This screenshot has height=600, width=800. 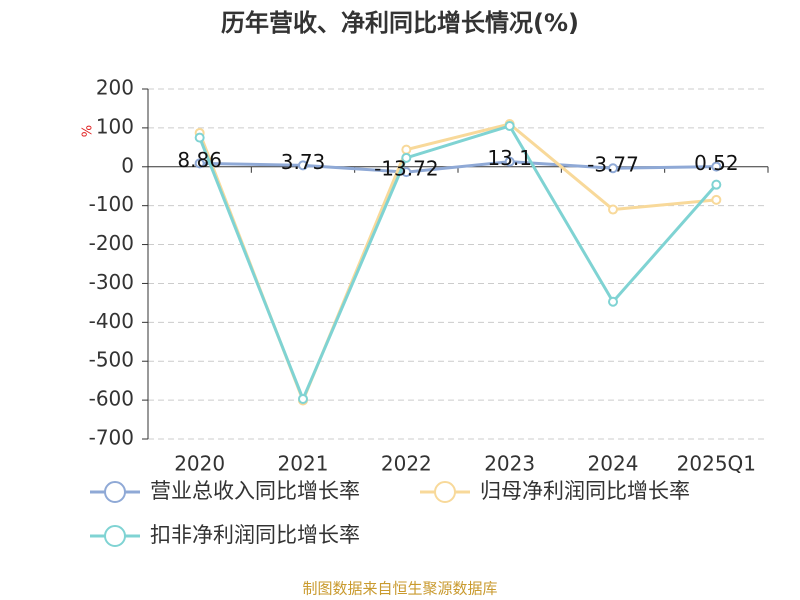 What do you see at coordinates (406, 464) in the screenshot?
I see `x-tick-label: 2022` at bounding box center [406, 464].